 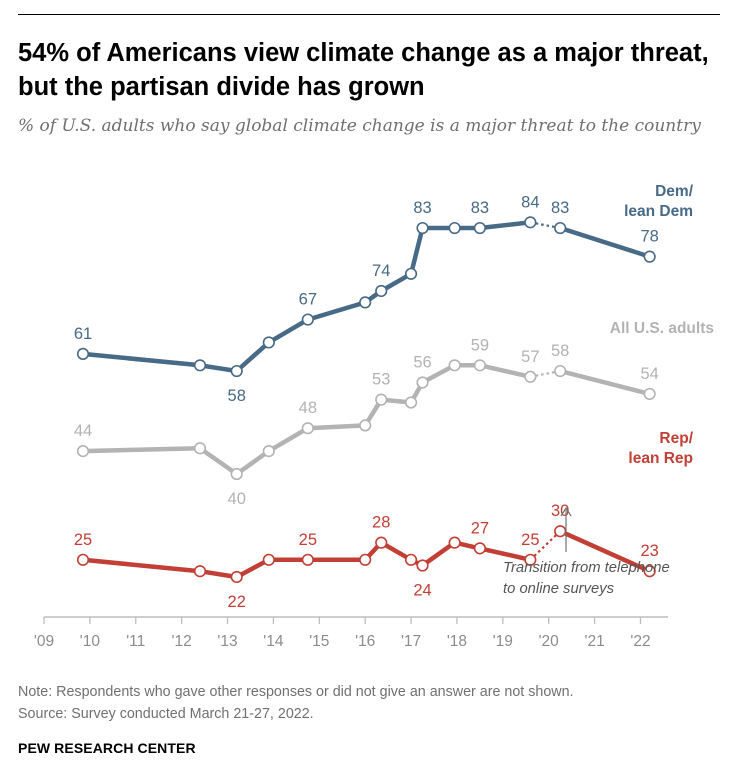 I want to click on transition-dotted-line, so click(x=545, y=545).